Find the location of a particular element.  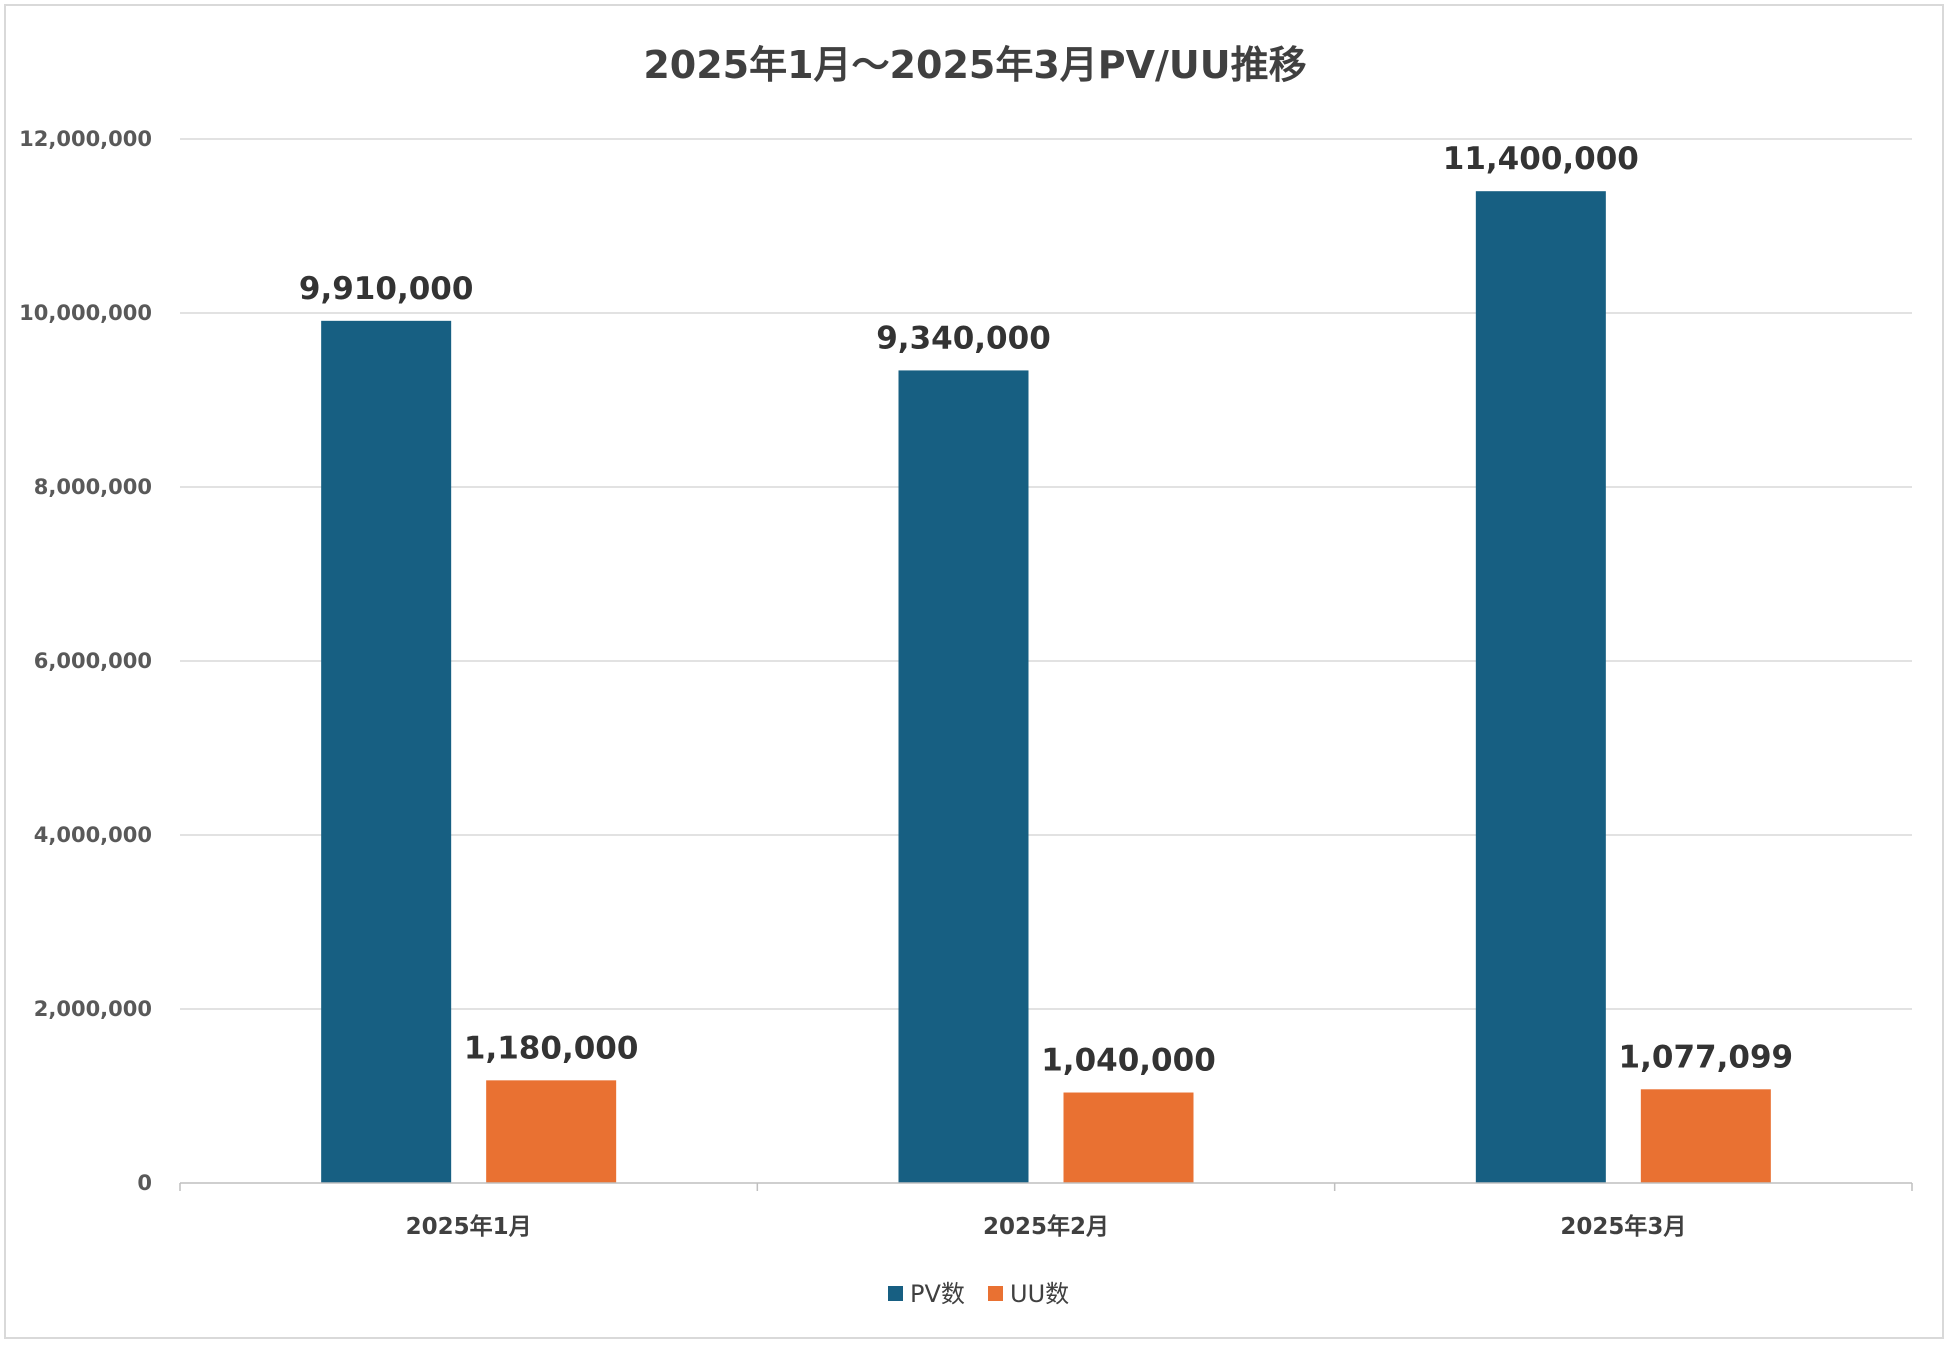

legend-entry: UU数 is located at coordinates (1039, 1294).